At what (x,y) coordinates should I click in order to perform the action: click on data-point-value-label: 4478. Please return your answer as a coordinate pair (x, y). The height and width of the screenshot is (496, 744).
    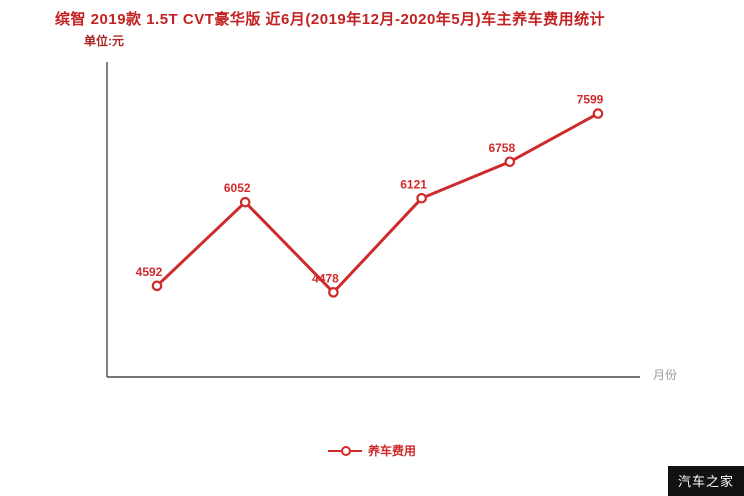
    Looking at the image, I should click on (325, 278).